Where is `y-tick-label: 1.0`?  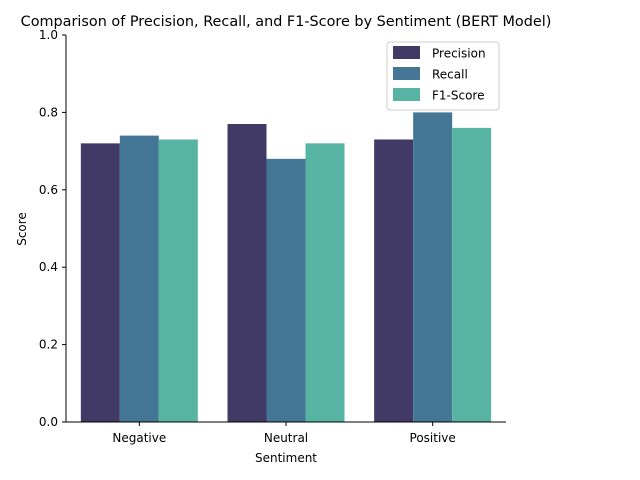 y-tick-label: 1.0 is located at coordinates (48, 35).